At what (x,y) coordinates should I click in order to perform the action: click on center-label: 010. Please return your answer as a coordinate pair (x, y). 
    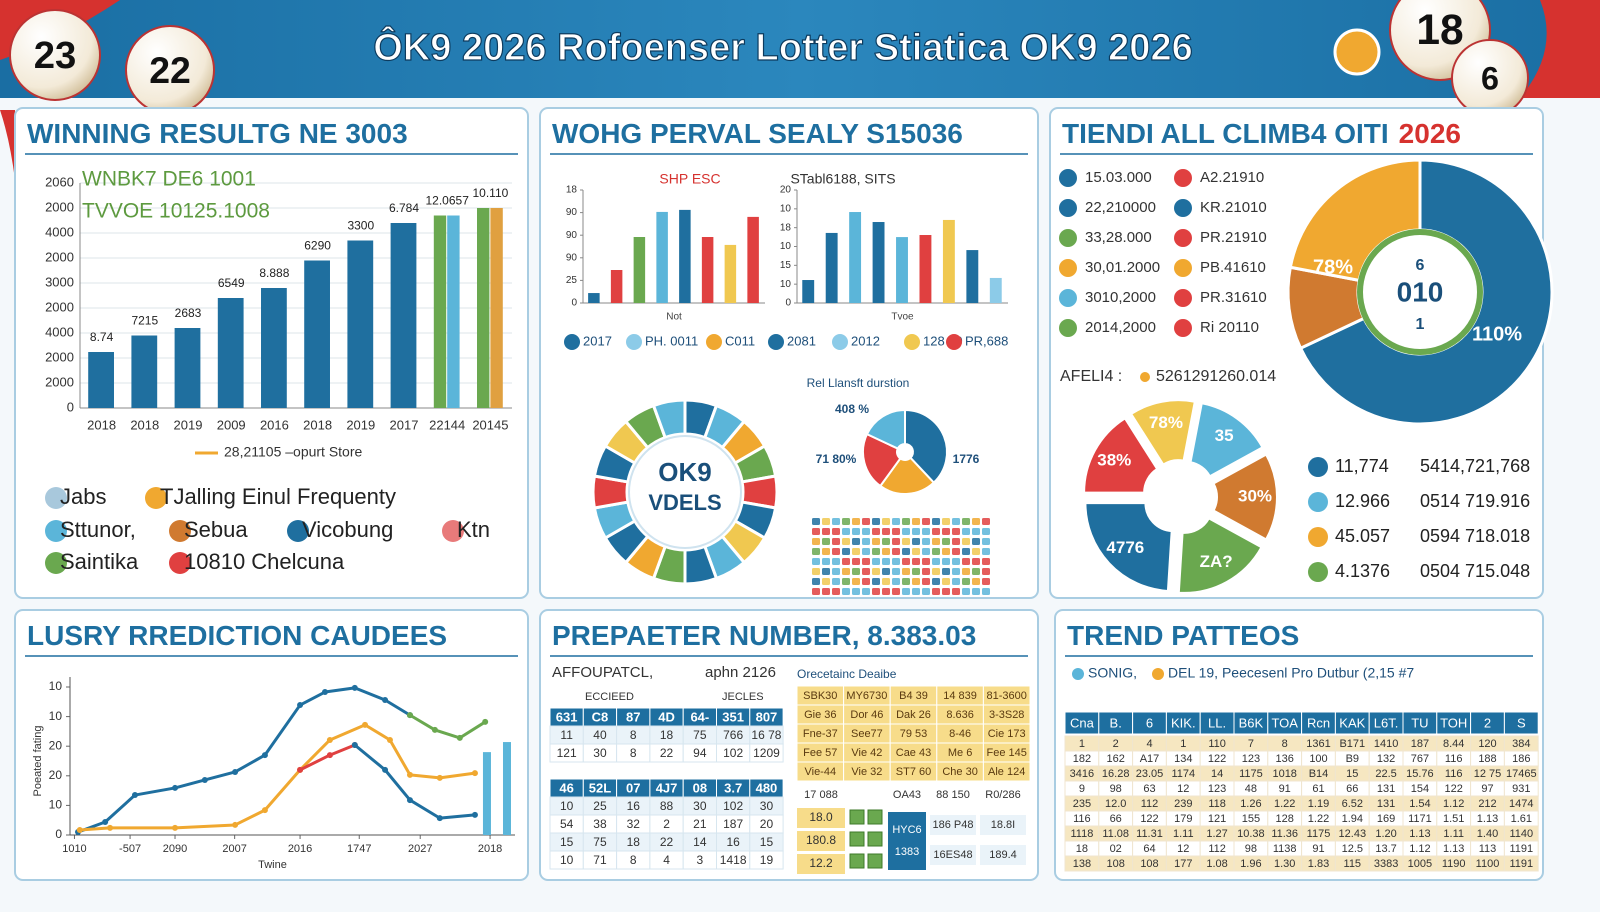
    Looking at the image, I should click on (1420, 291).